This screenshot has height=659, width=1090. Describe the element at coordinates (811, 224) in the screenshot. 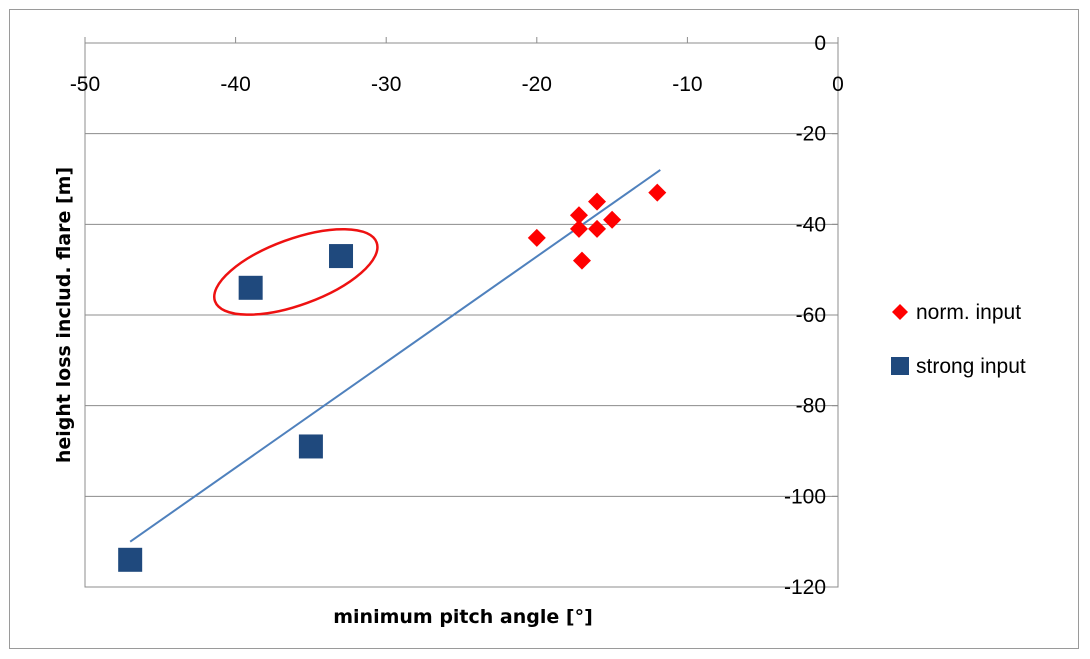

I see `y-tick-label: -40` at that location.